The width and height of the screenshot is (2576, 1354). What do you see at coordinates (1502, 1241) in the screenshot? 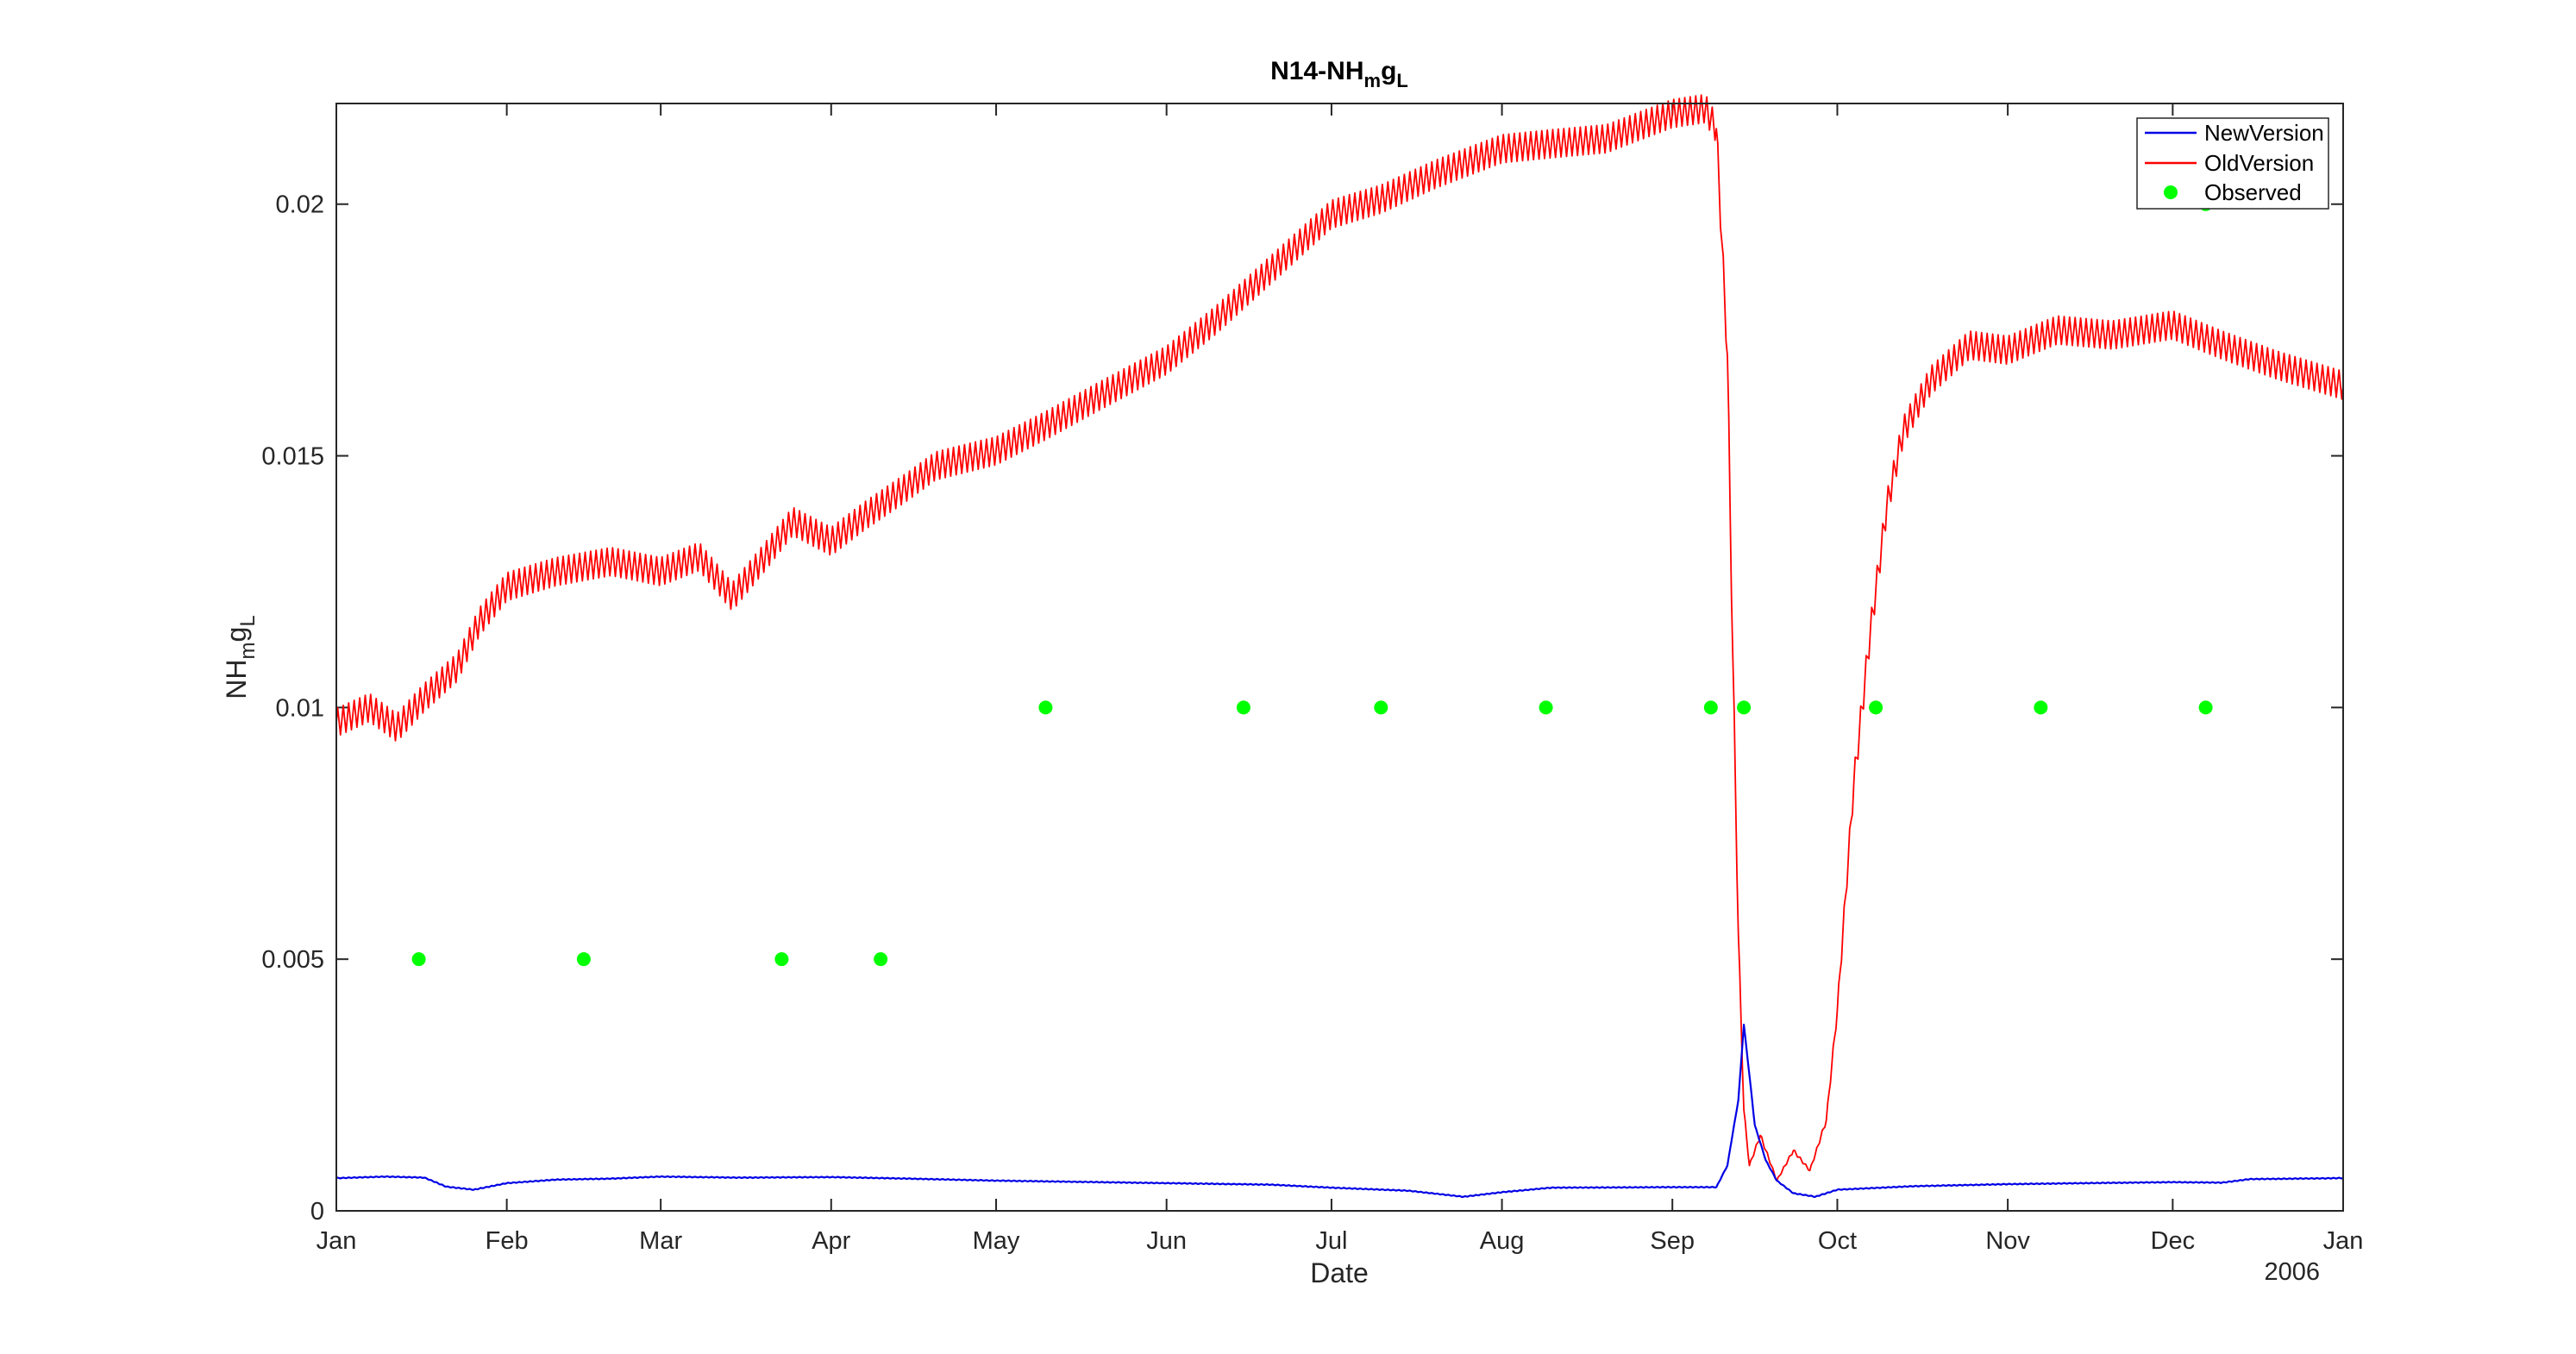
I see `x-tick-label: Aug` at bounding box center [1502, 1241].